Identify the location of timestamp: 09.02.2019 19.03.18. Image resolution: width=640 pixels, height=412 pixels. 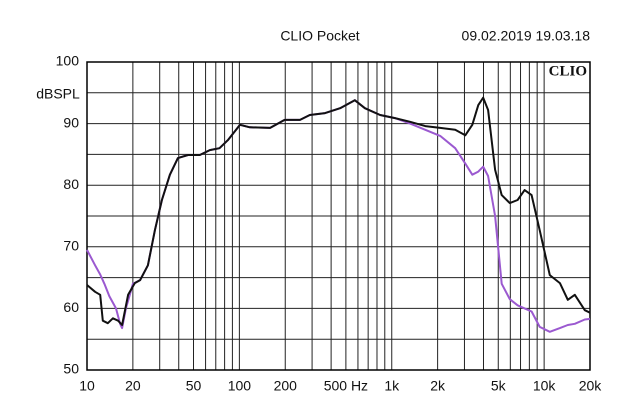
(526, 36).